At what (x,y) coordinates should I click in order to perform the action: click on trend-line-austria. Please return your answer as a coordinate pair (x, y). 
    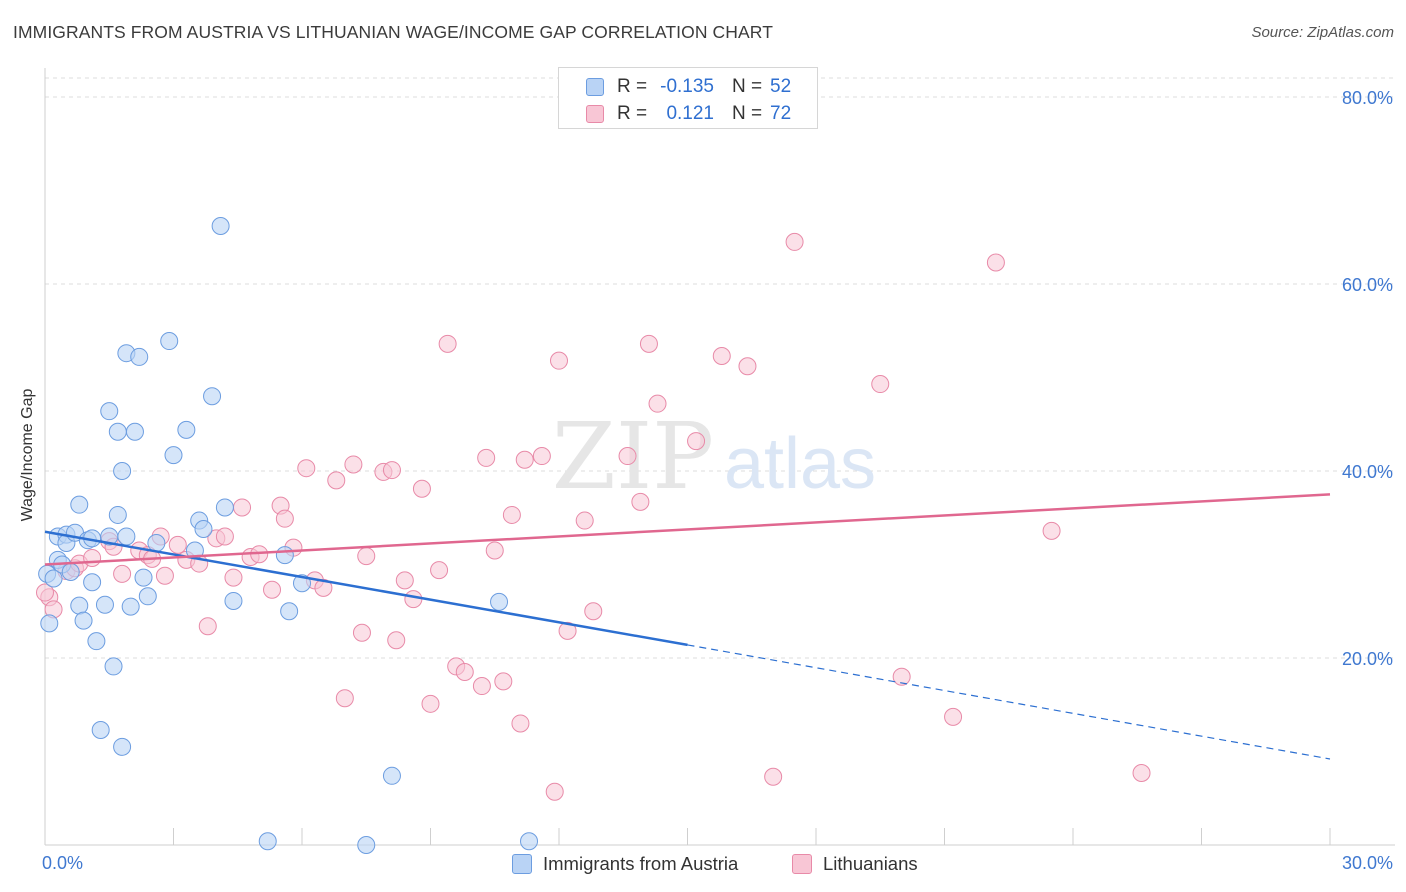
    Looking at the image, I should click on (366, 588).